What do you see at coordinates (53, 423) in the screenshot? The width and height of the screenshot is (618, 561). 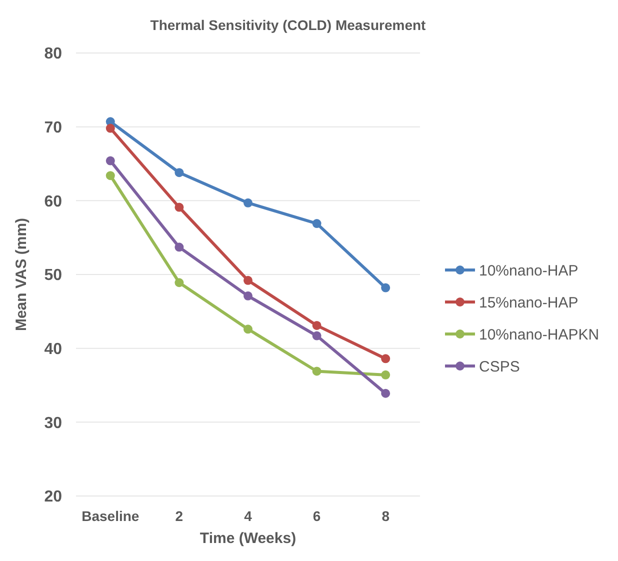 I see `y-tick-label: 30` at bounding box center [53, 423].